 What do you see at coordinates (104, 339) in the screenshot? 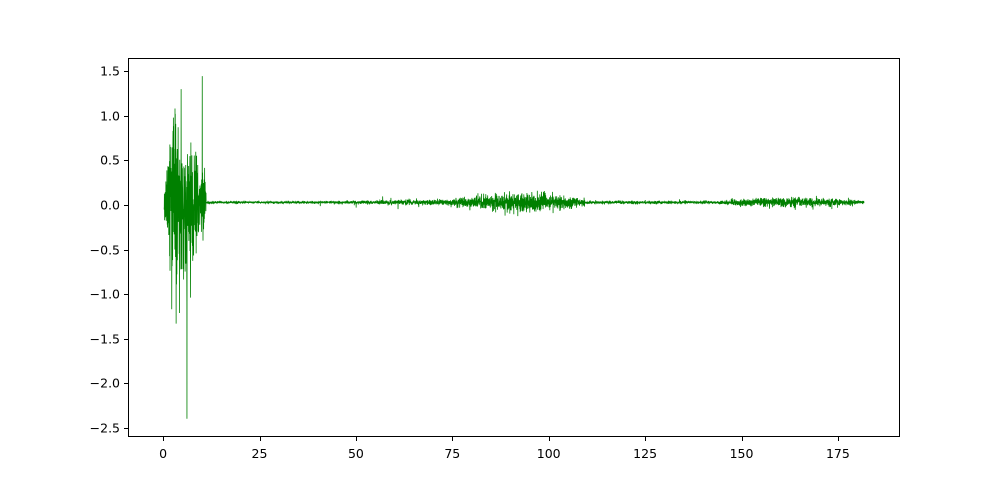
I see `ytick-label-neg1_5: −1.5` at bounding box center [104, 339].